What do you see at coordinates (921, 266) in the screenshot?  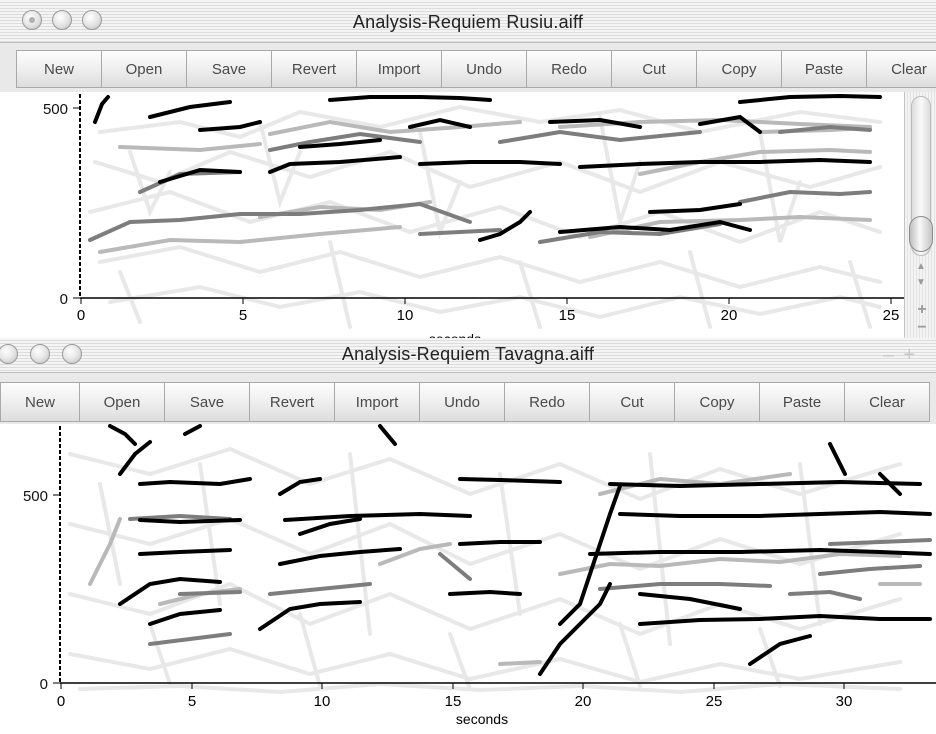 I see `scroll-up-arrow-icon: ▲` at bounding box center [921, 266].